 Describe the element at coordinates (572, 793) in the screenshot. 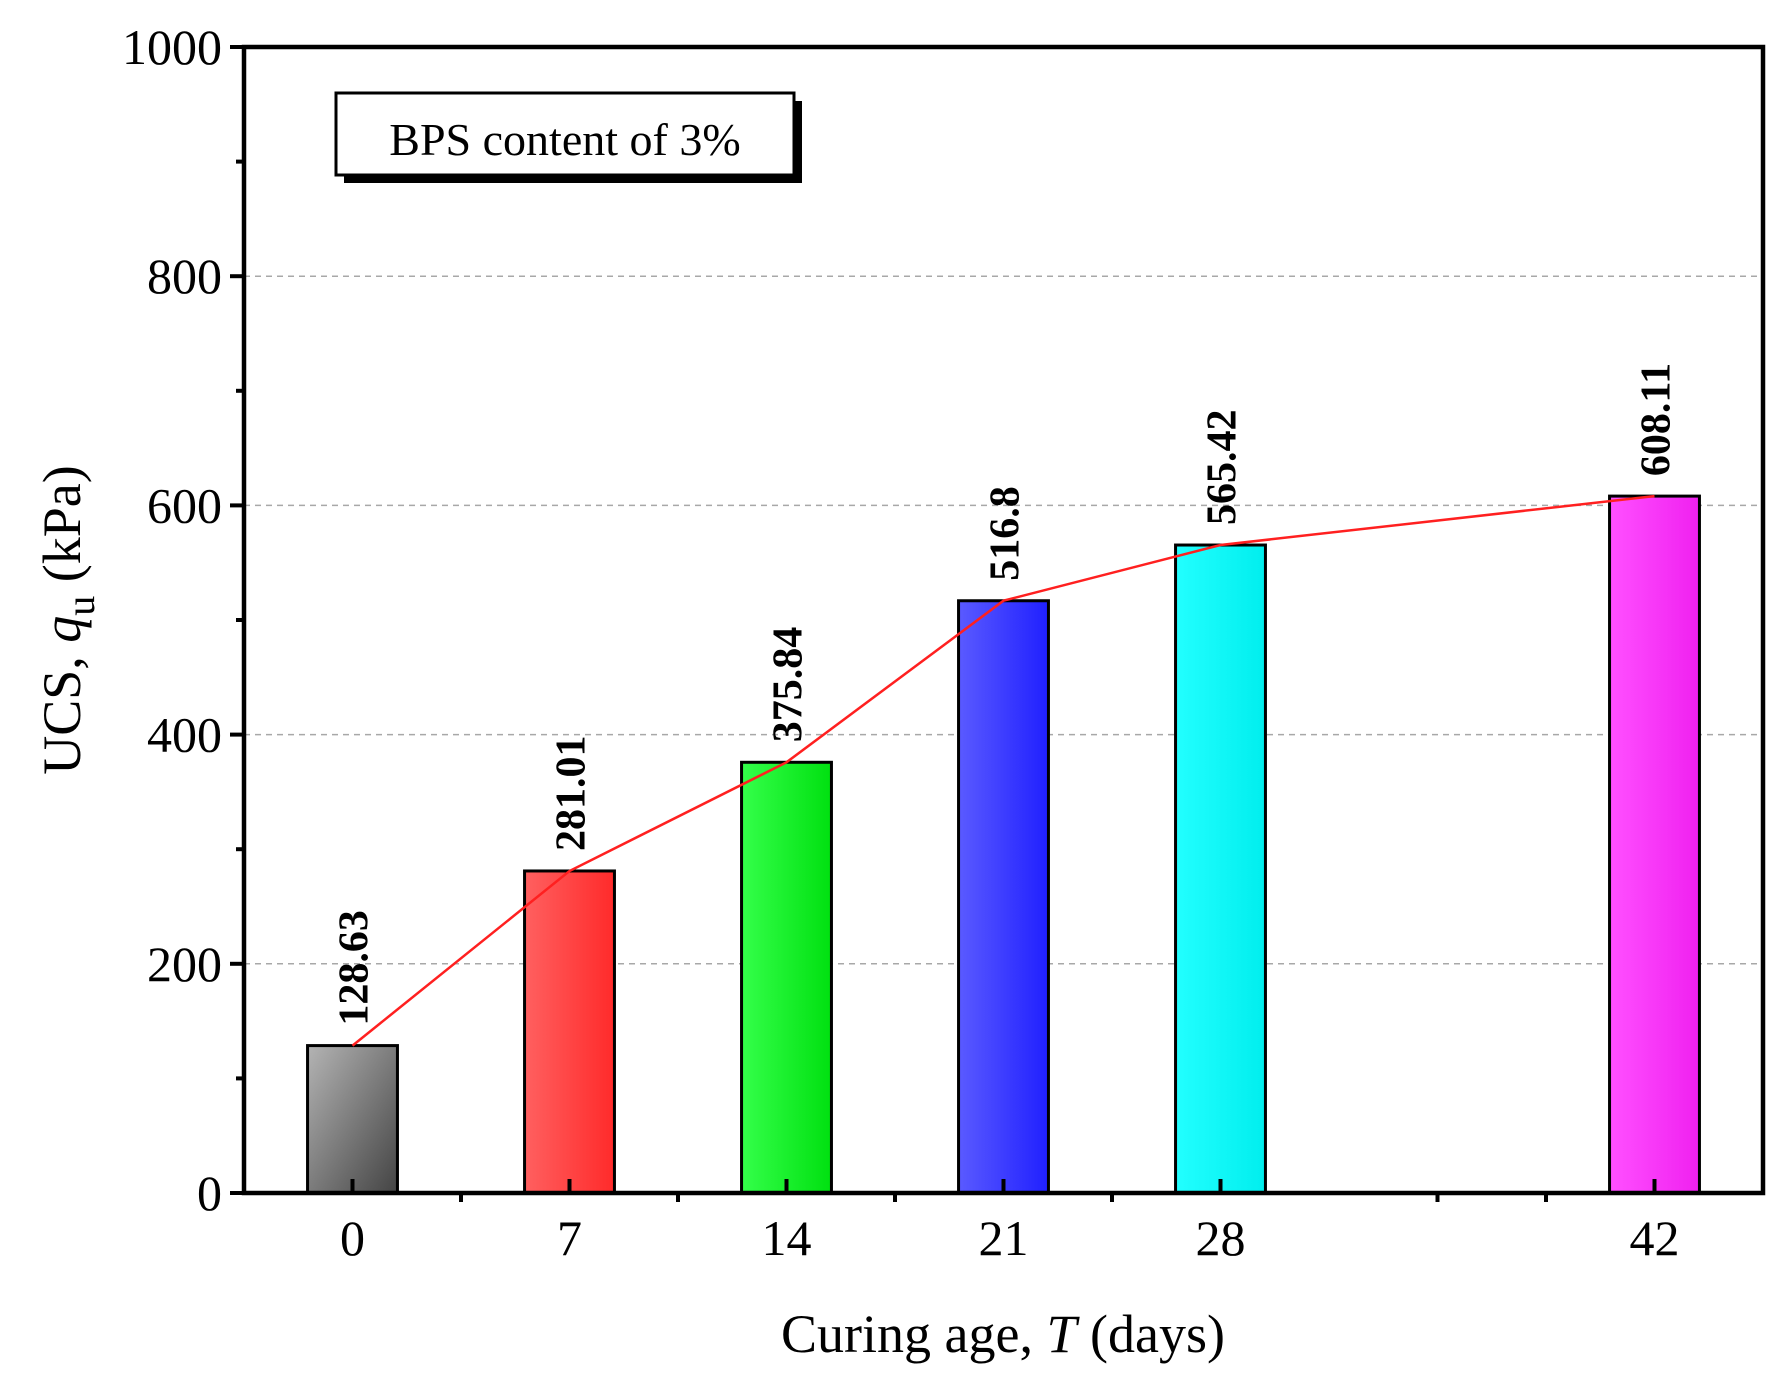

I see `value-label: 281.01` at that location.